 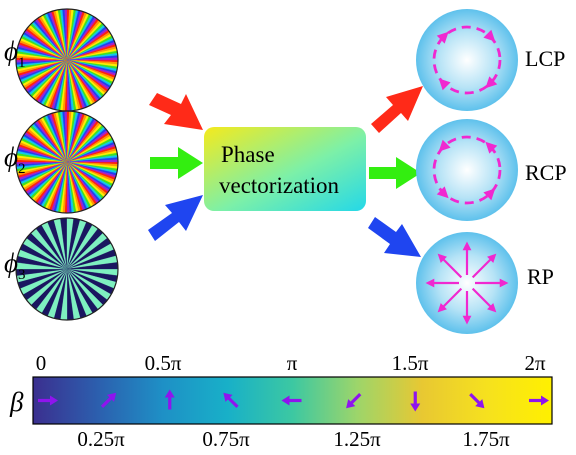 What do you see at coordinates (467, 60) in the screenshot?
I see `beam-lcp` at bounding box center [467, 60].